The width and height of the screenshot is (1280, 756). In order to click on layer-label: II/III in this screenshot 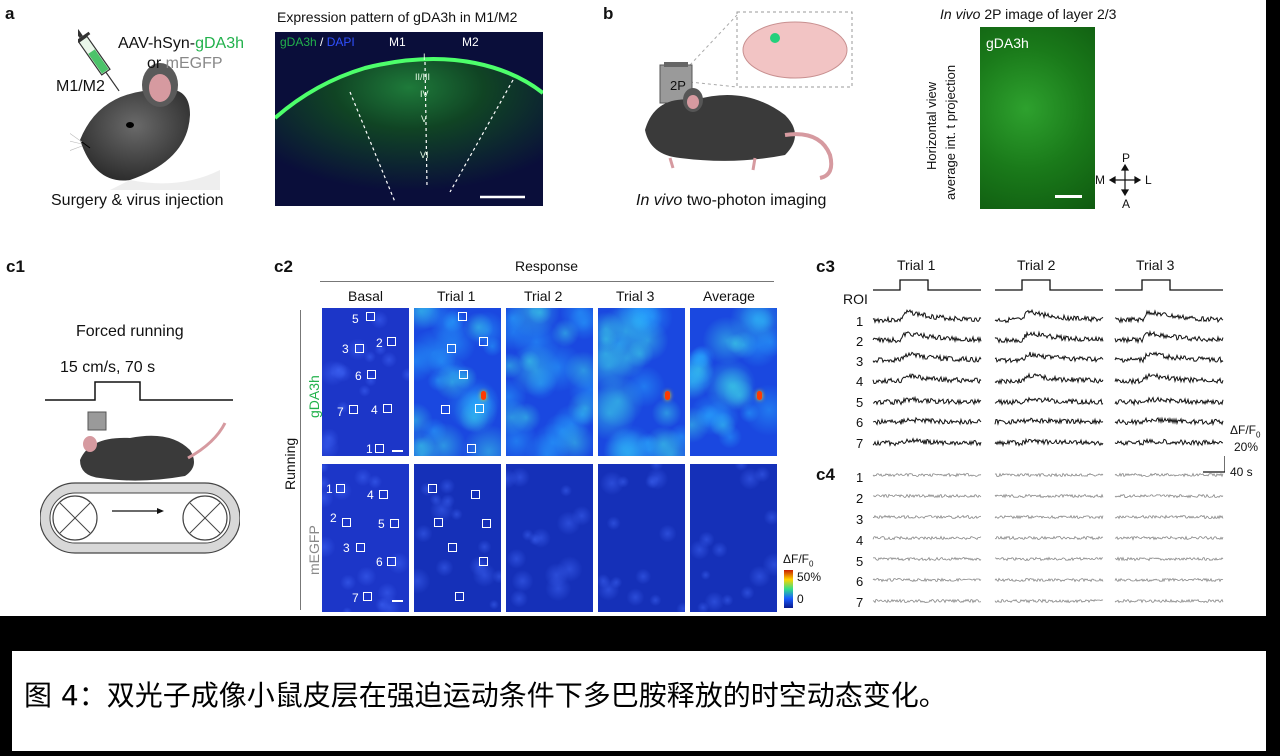, I will do `click(423, 77)`.